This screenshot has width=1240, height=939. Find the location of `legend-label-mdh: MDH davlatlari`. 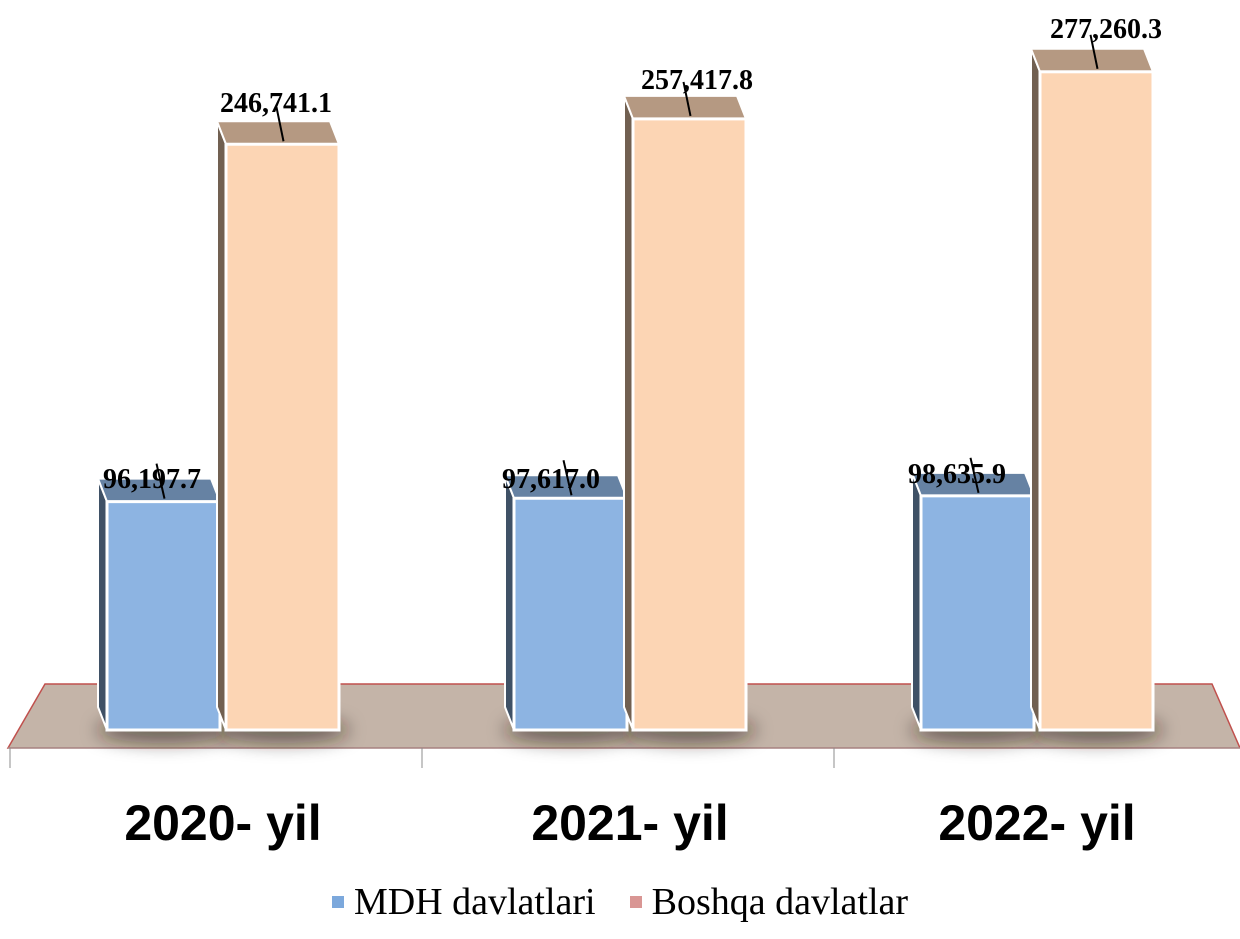

legend-label-mdh: MDH davlatlari is located at coordinates (474, 902).